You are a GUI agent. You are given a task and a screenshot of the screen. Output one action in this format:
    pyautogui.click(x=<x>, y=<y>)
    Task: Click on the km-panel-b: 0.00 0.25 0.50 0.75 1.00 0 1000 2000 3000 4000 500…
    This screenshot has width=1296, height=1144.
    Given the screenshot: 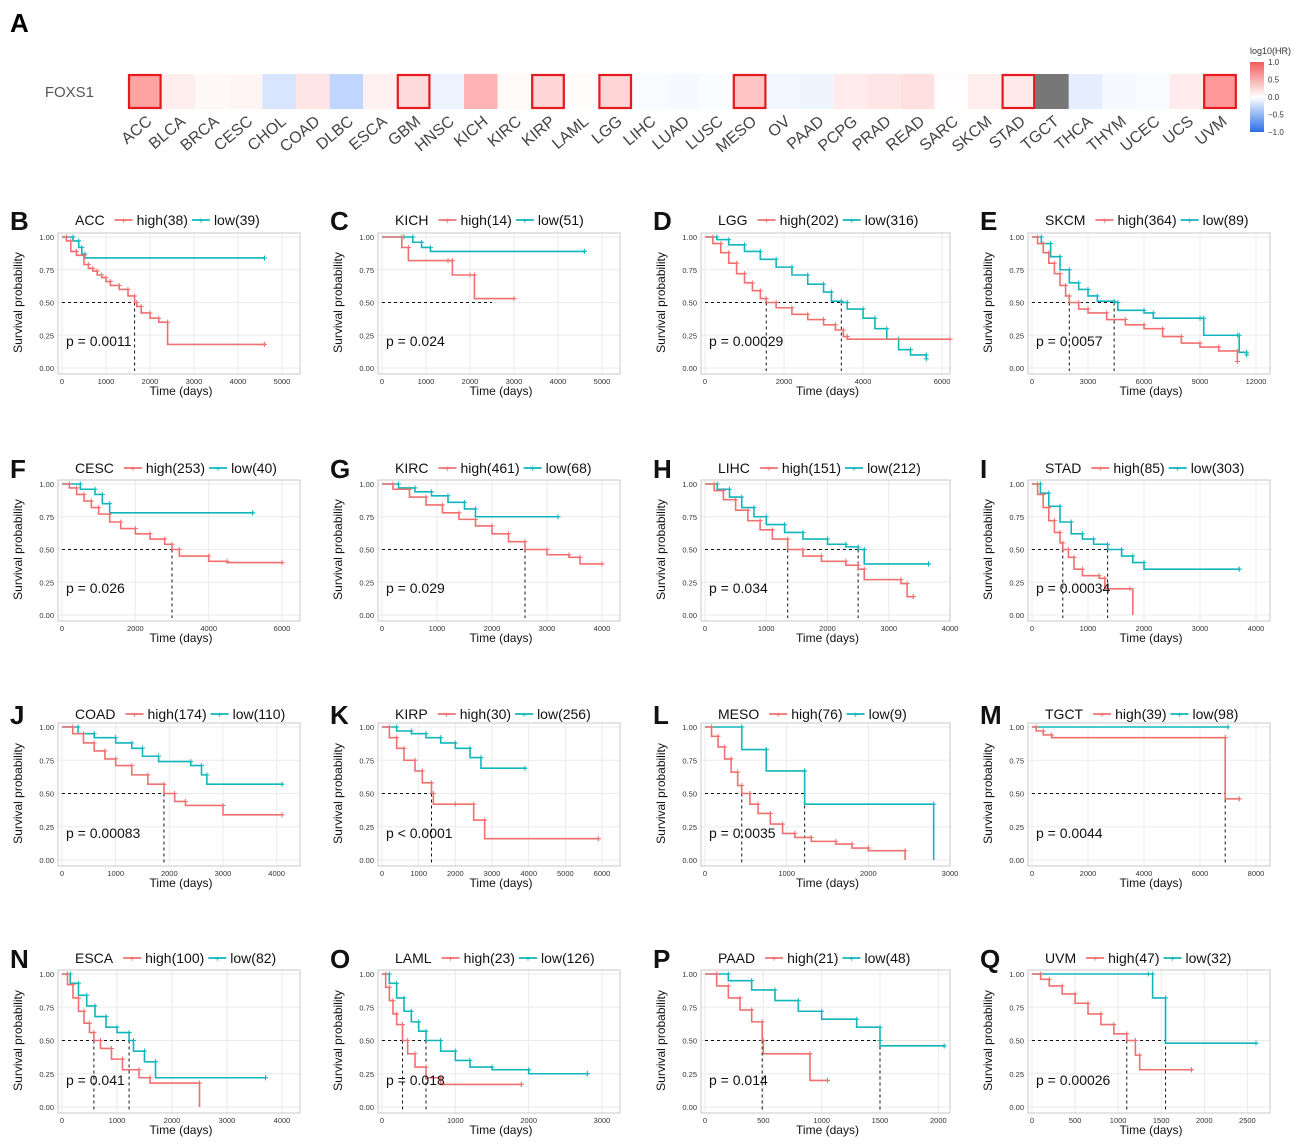 What is the action you would take?
    pyautogui.click(x=155, y=302)
    